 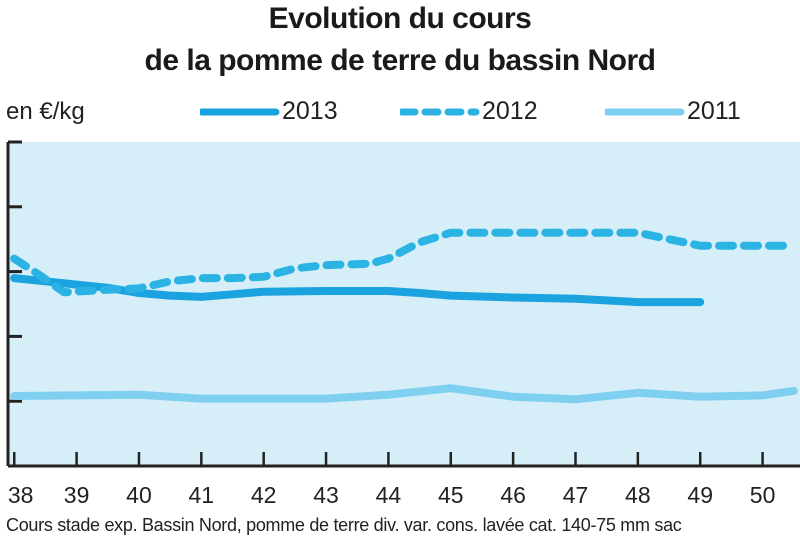 What do you see at coordinates (763, 495) in the screenshot?
I see `x-tick-label: 50` at bounding box center [763, 495].